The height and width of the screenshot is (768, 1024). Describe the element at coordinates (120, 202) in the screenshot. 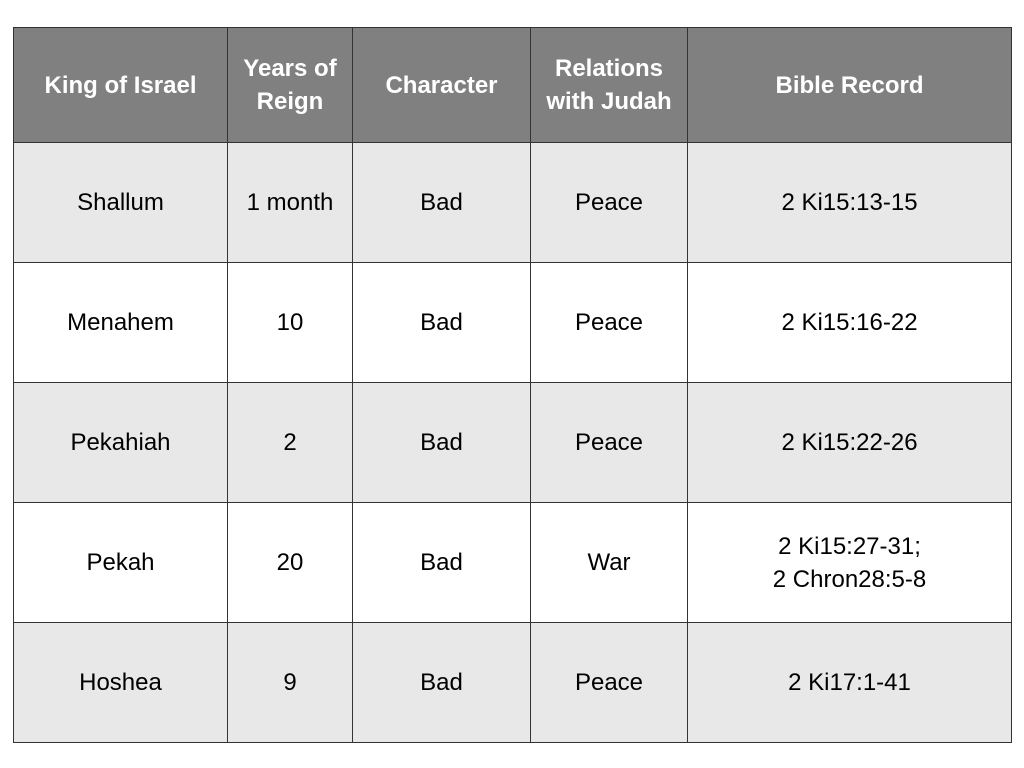

I see `cell-king: Shallum` at that location.